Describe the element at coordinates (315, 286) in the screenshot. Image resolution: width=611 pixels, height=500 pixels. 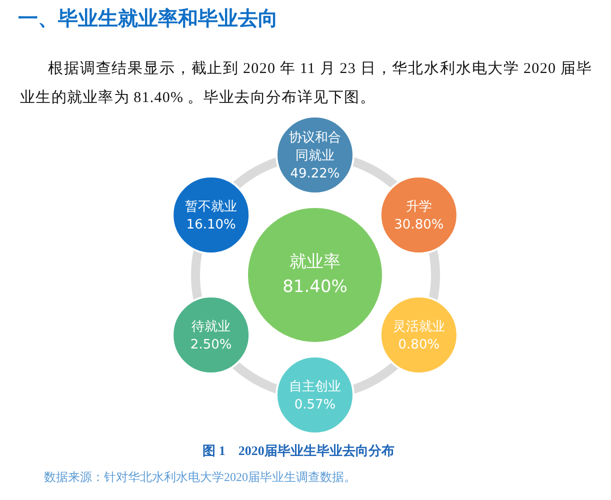
I see `data-label: 81.40%` at that location.